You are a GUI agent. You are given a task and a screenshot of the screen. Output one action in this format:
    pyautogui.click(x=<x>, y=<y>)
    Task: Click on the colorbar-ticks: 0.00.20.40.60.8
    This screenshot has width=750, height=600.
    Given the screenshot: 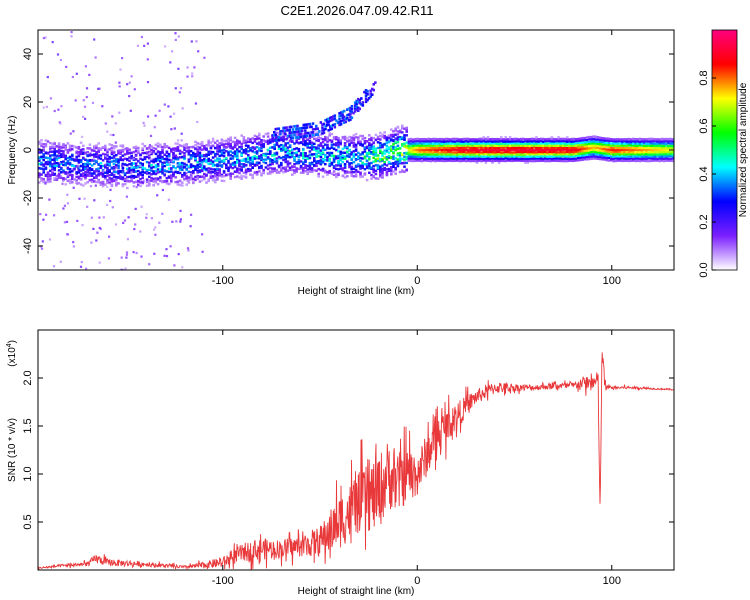 What is the action you would take?
    pyautogui.click(x=707, y=174)
    